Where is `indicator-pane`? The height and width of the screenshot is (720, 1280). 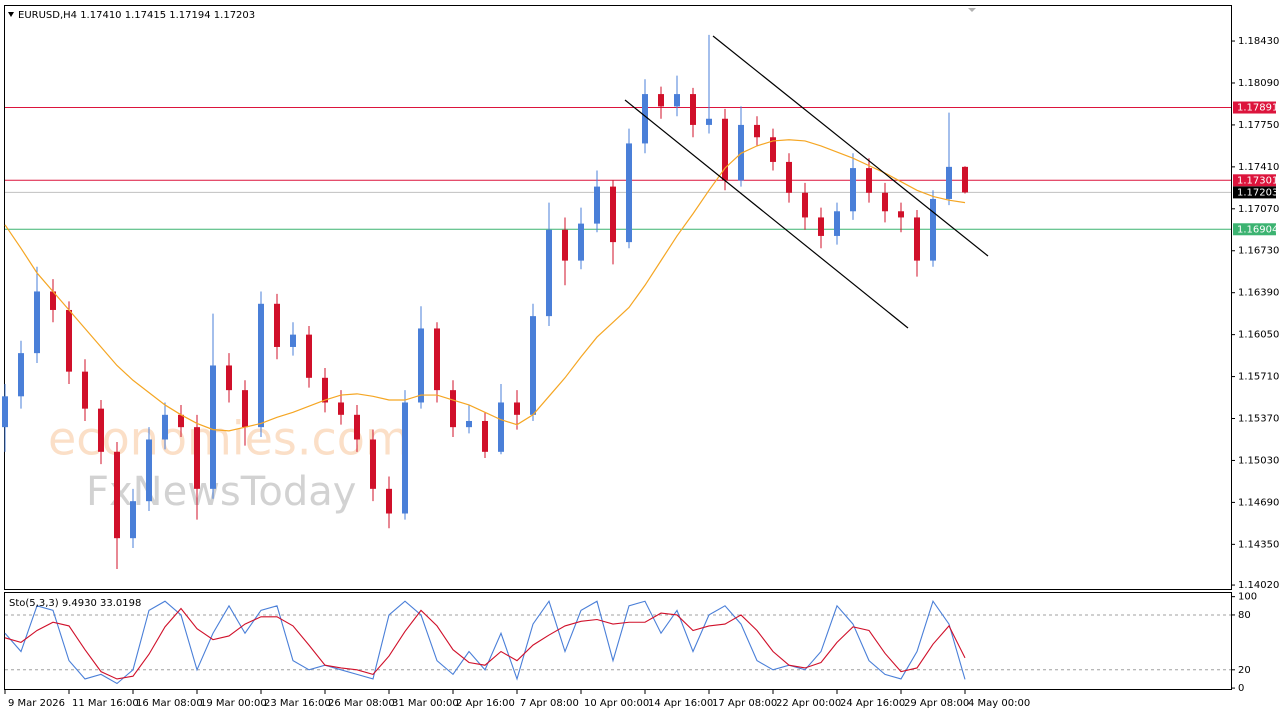 indicator-pane is located at coordinates (618, 641).